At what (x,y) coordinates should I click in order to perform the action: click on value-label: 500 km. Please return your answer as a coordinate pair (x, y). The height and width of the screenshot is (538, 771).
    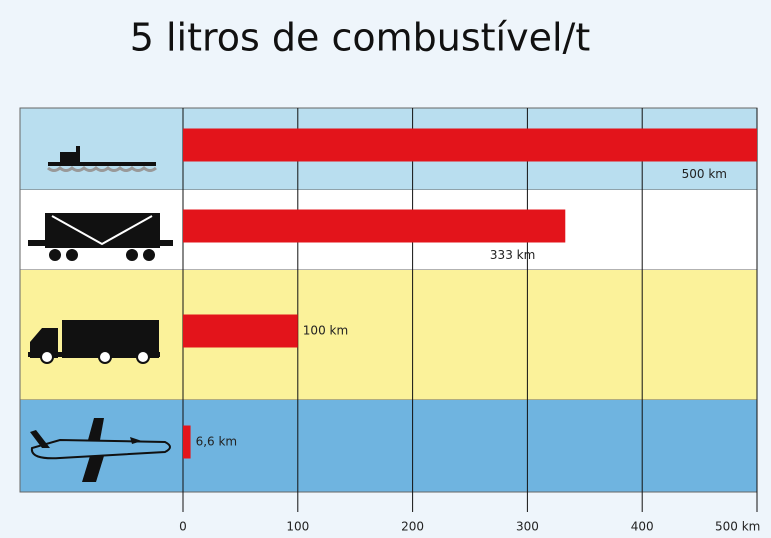
    Looking at the image, I should click on (704, 174).